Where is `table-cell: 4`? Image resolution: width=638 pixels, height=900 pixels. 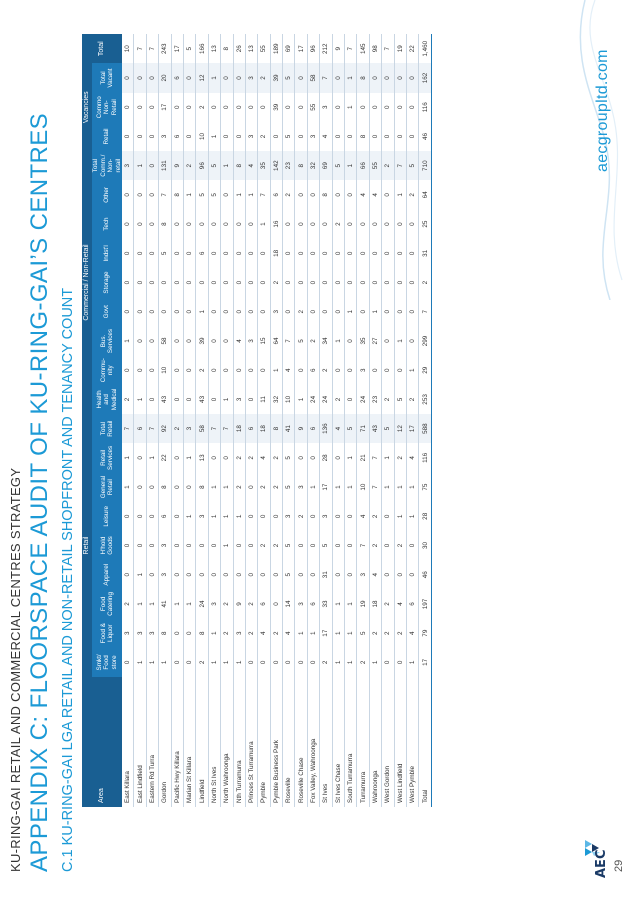
table-cell: 4 is located at coordinates (363, 195).